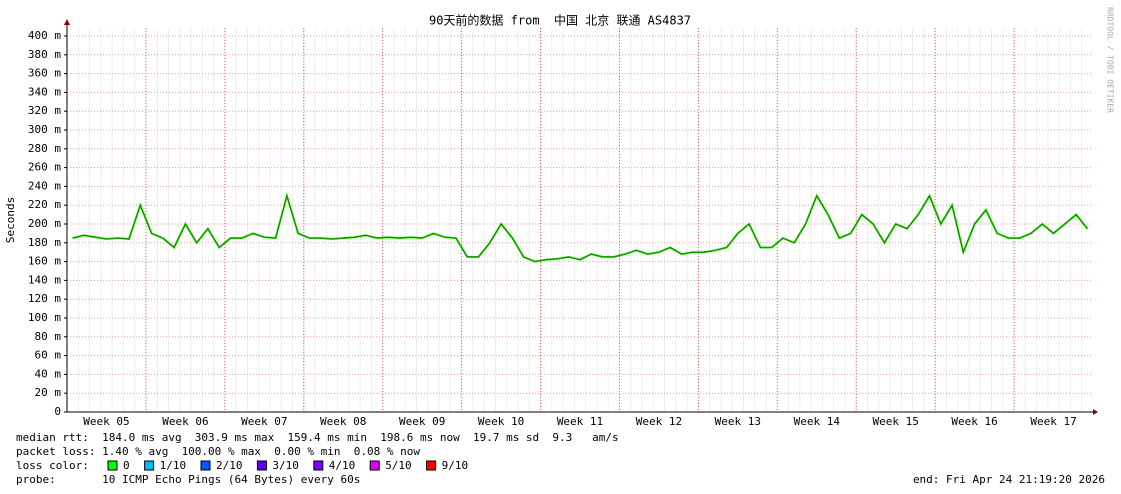  I want to click on x-tick-label: Week 06, so click(185, 421).